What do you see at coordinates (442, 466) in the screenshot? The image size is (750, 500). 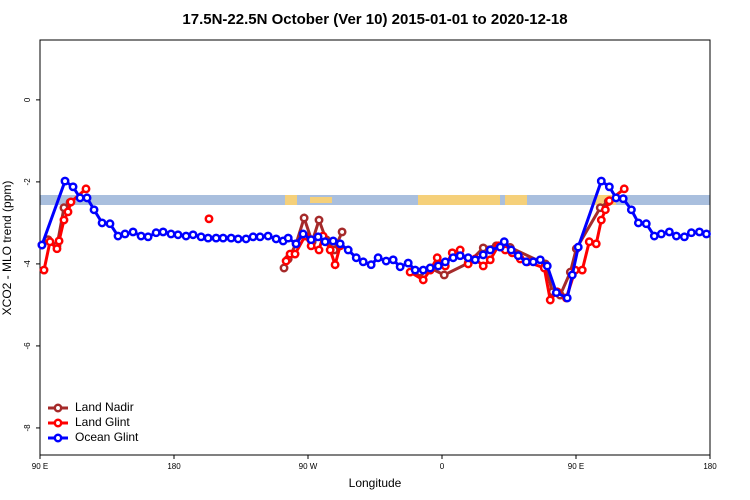 I see `x-tick-label: 0` at bounding box center [442, 466].